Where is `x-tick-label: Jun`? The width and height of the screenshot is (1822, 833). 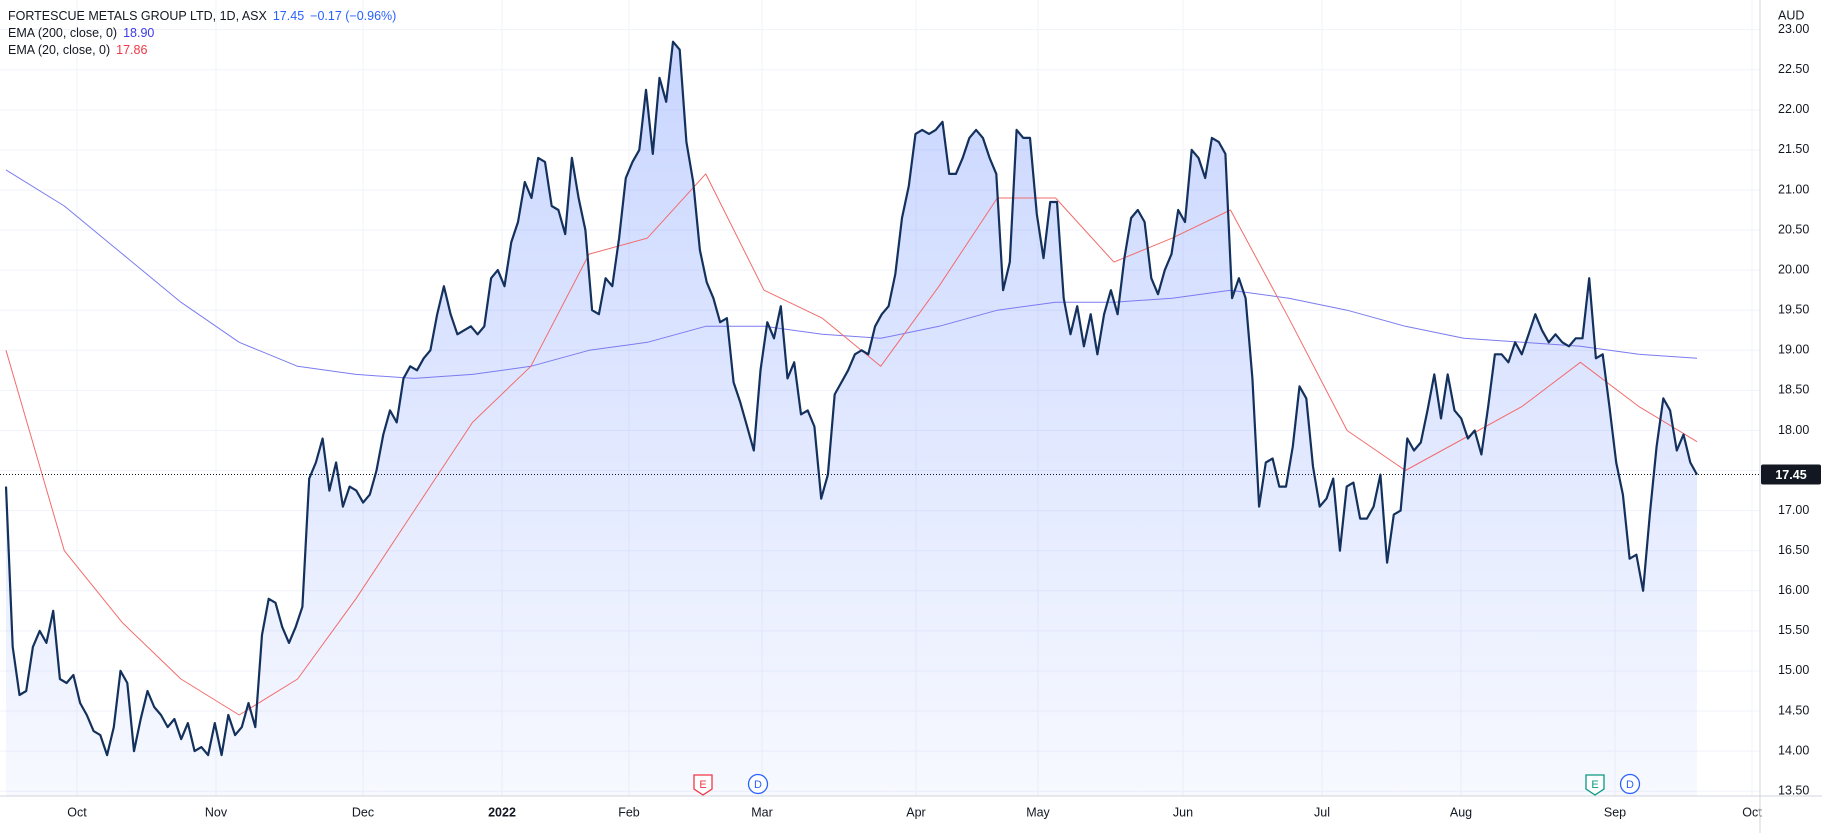 x-tick-label: Jun is located at coordinates (1183, 812).